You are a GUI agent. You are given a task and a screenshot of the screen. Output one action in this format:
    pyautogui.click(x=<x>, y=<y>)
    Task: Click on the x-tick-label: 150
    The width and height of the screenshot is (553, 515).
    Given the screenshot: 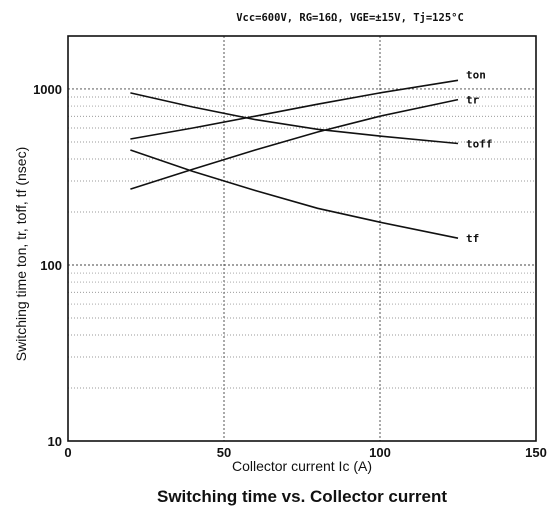 What is the action you would take?
    pyautogui.click(x=536, y=452)
    